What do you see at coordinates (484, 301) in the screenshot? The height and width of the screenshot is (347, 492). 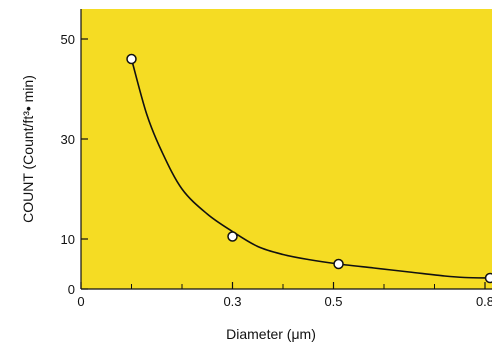 I see `x-tick-label: 0.8` at bounding box center [484, 301].